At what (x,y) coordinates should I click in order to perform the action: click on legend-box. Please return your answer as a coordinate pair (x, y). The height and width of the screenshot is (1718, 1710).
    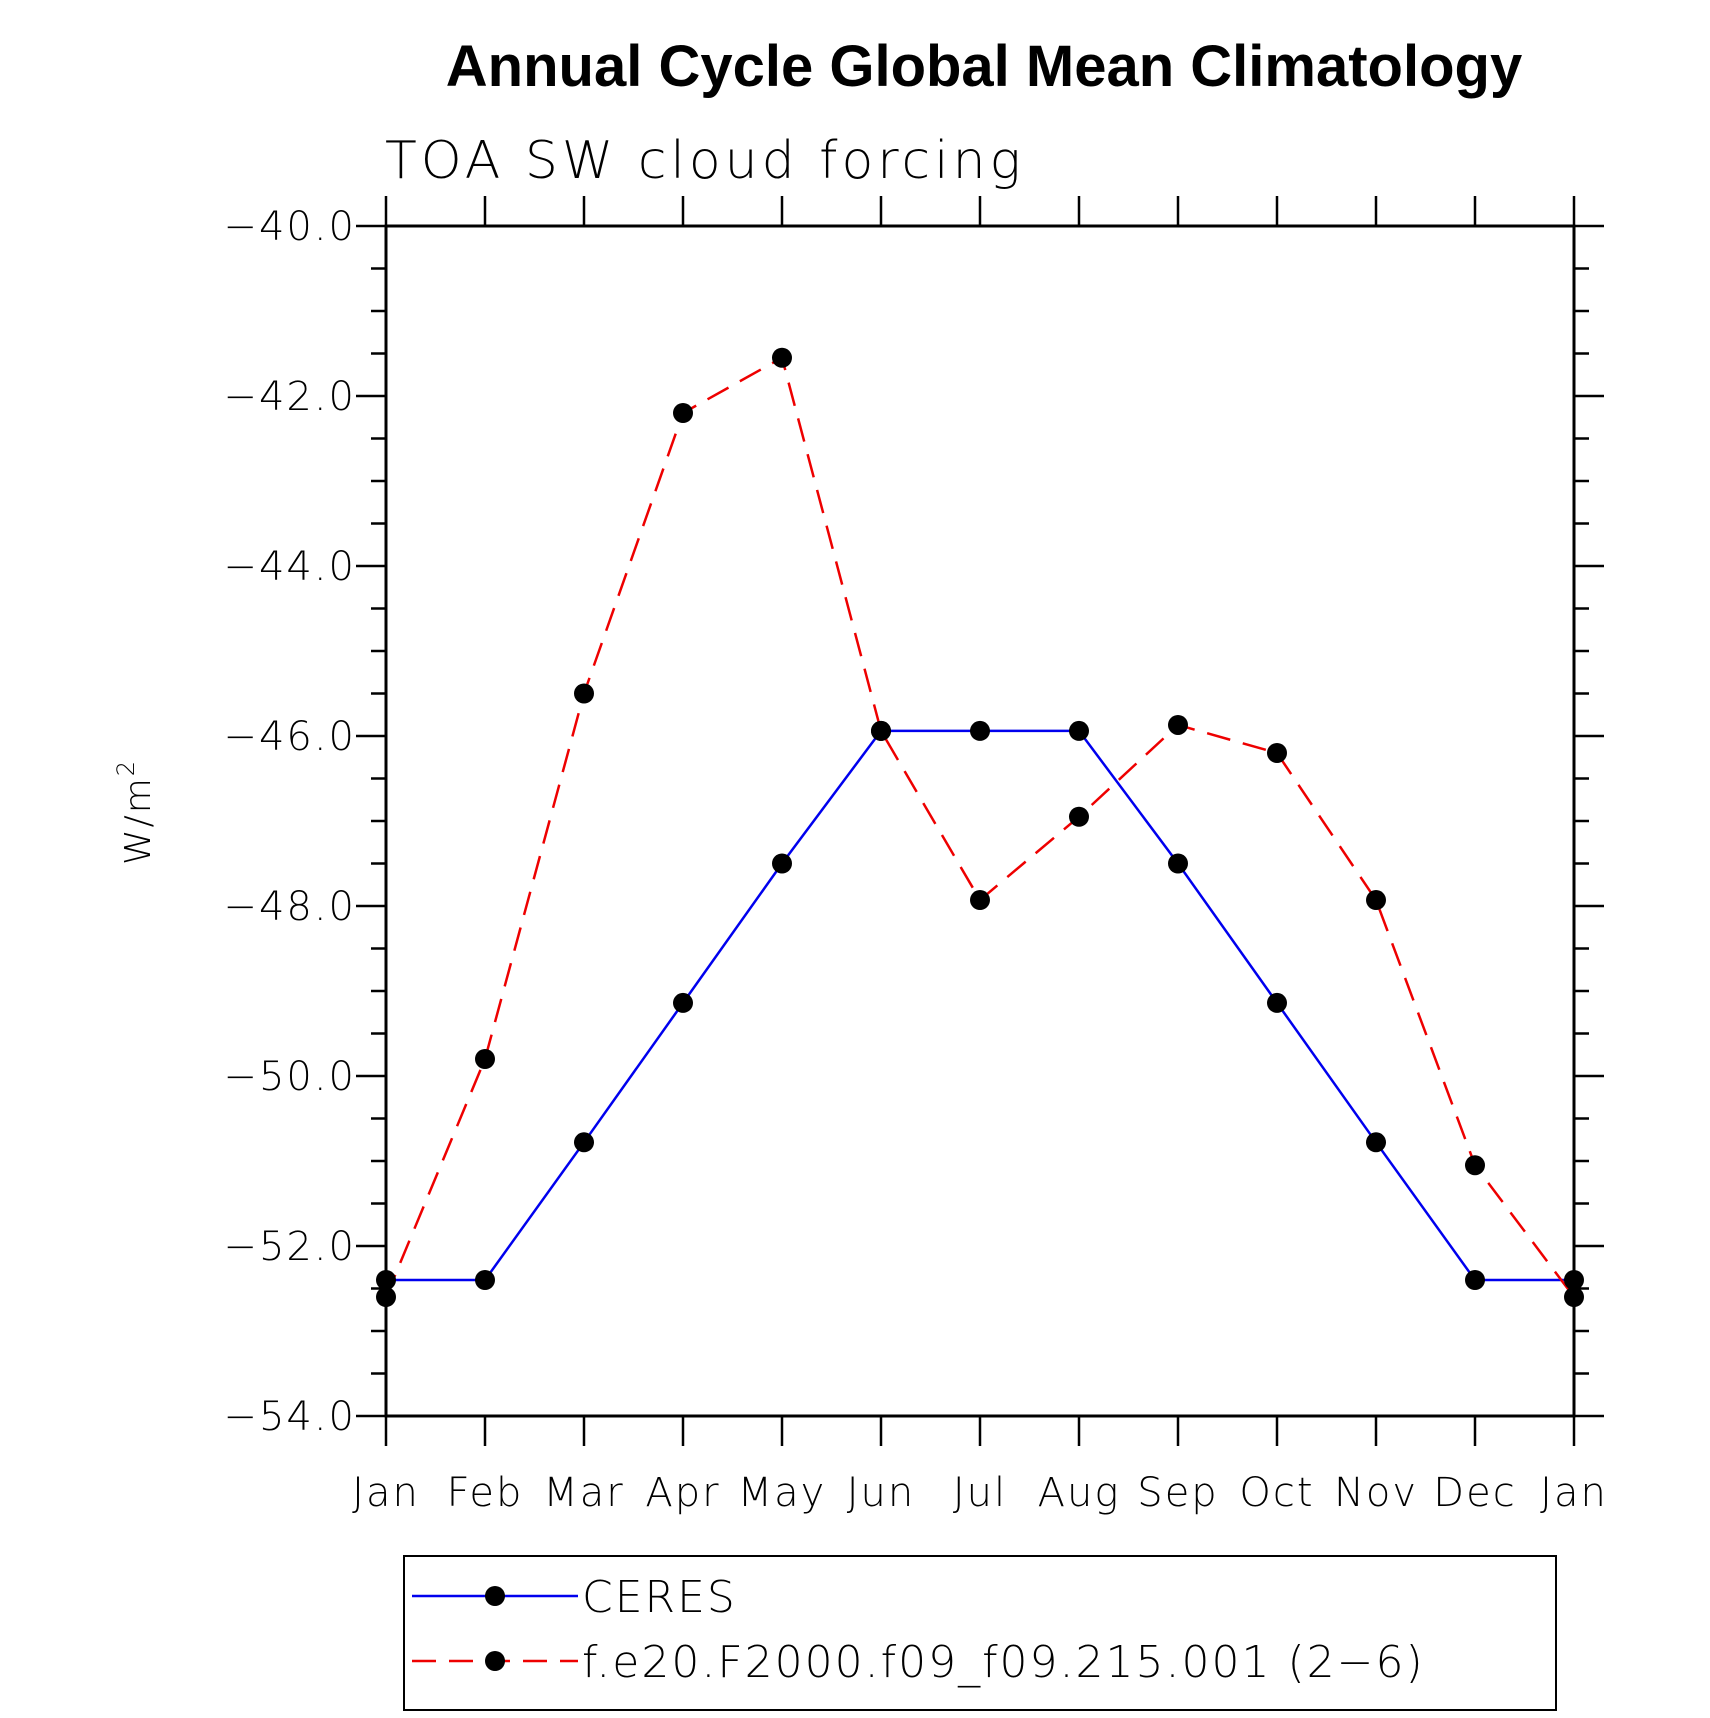
    Looking at the image, I should click on (980, 1633).